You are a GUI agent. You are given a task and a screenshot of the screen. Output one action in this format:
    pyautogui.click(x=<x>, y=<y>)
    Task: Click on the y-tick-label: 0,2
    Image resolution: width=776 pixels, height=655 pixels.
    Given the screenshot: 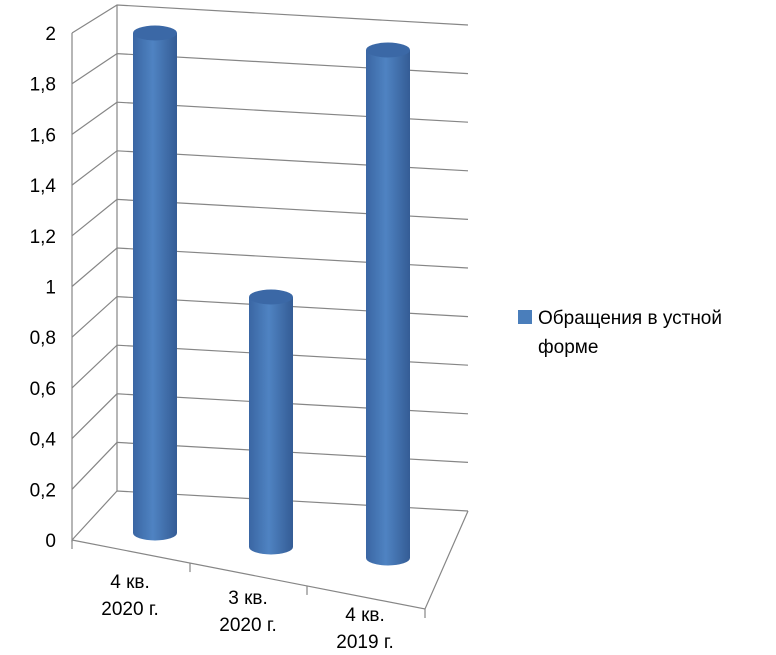 What is the action you would take?
    pyautogui.click(x=43, y=490)
    